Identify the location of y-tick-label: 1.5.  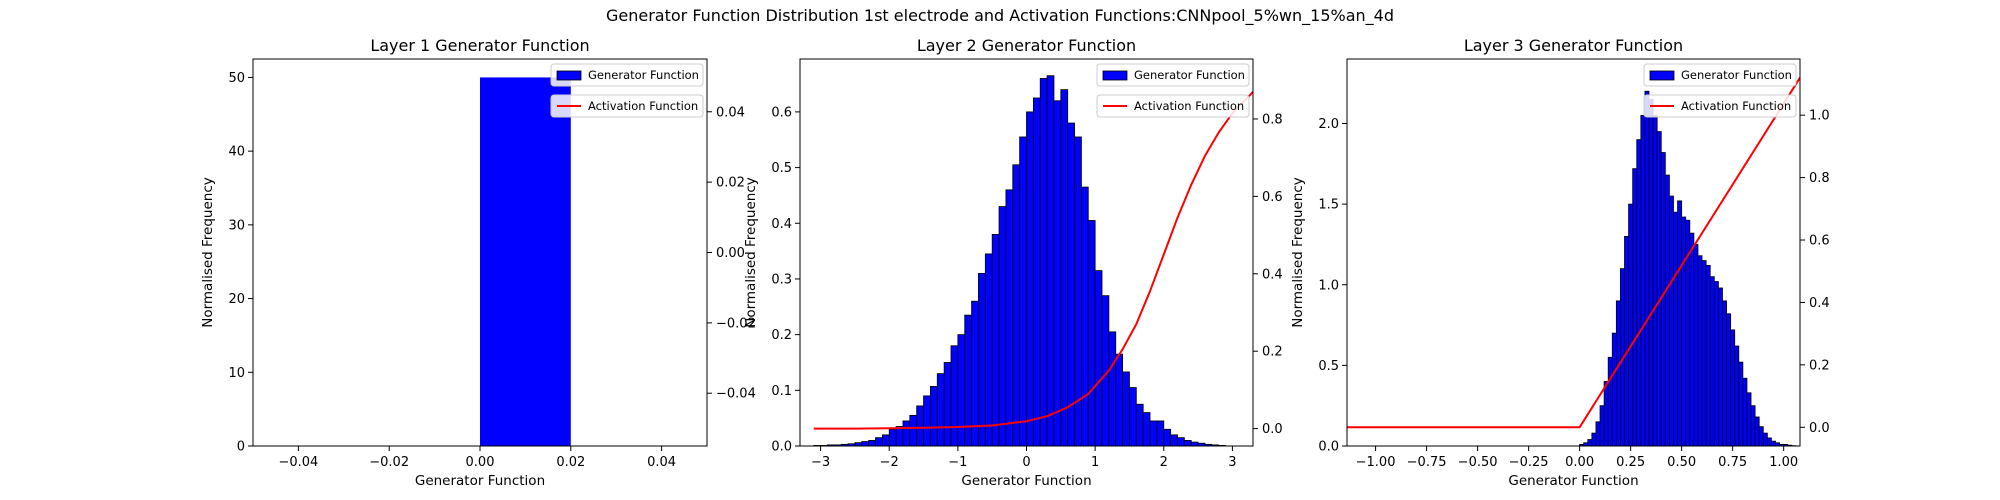
(1328, 205).